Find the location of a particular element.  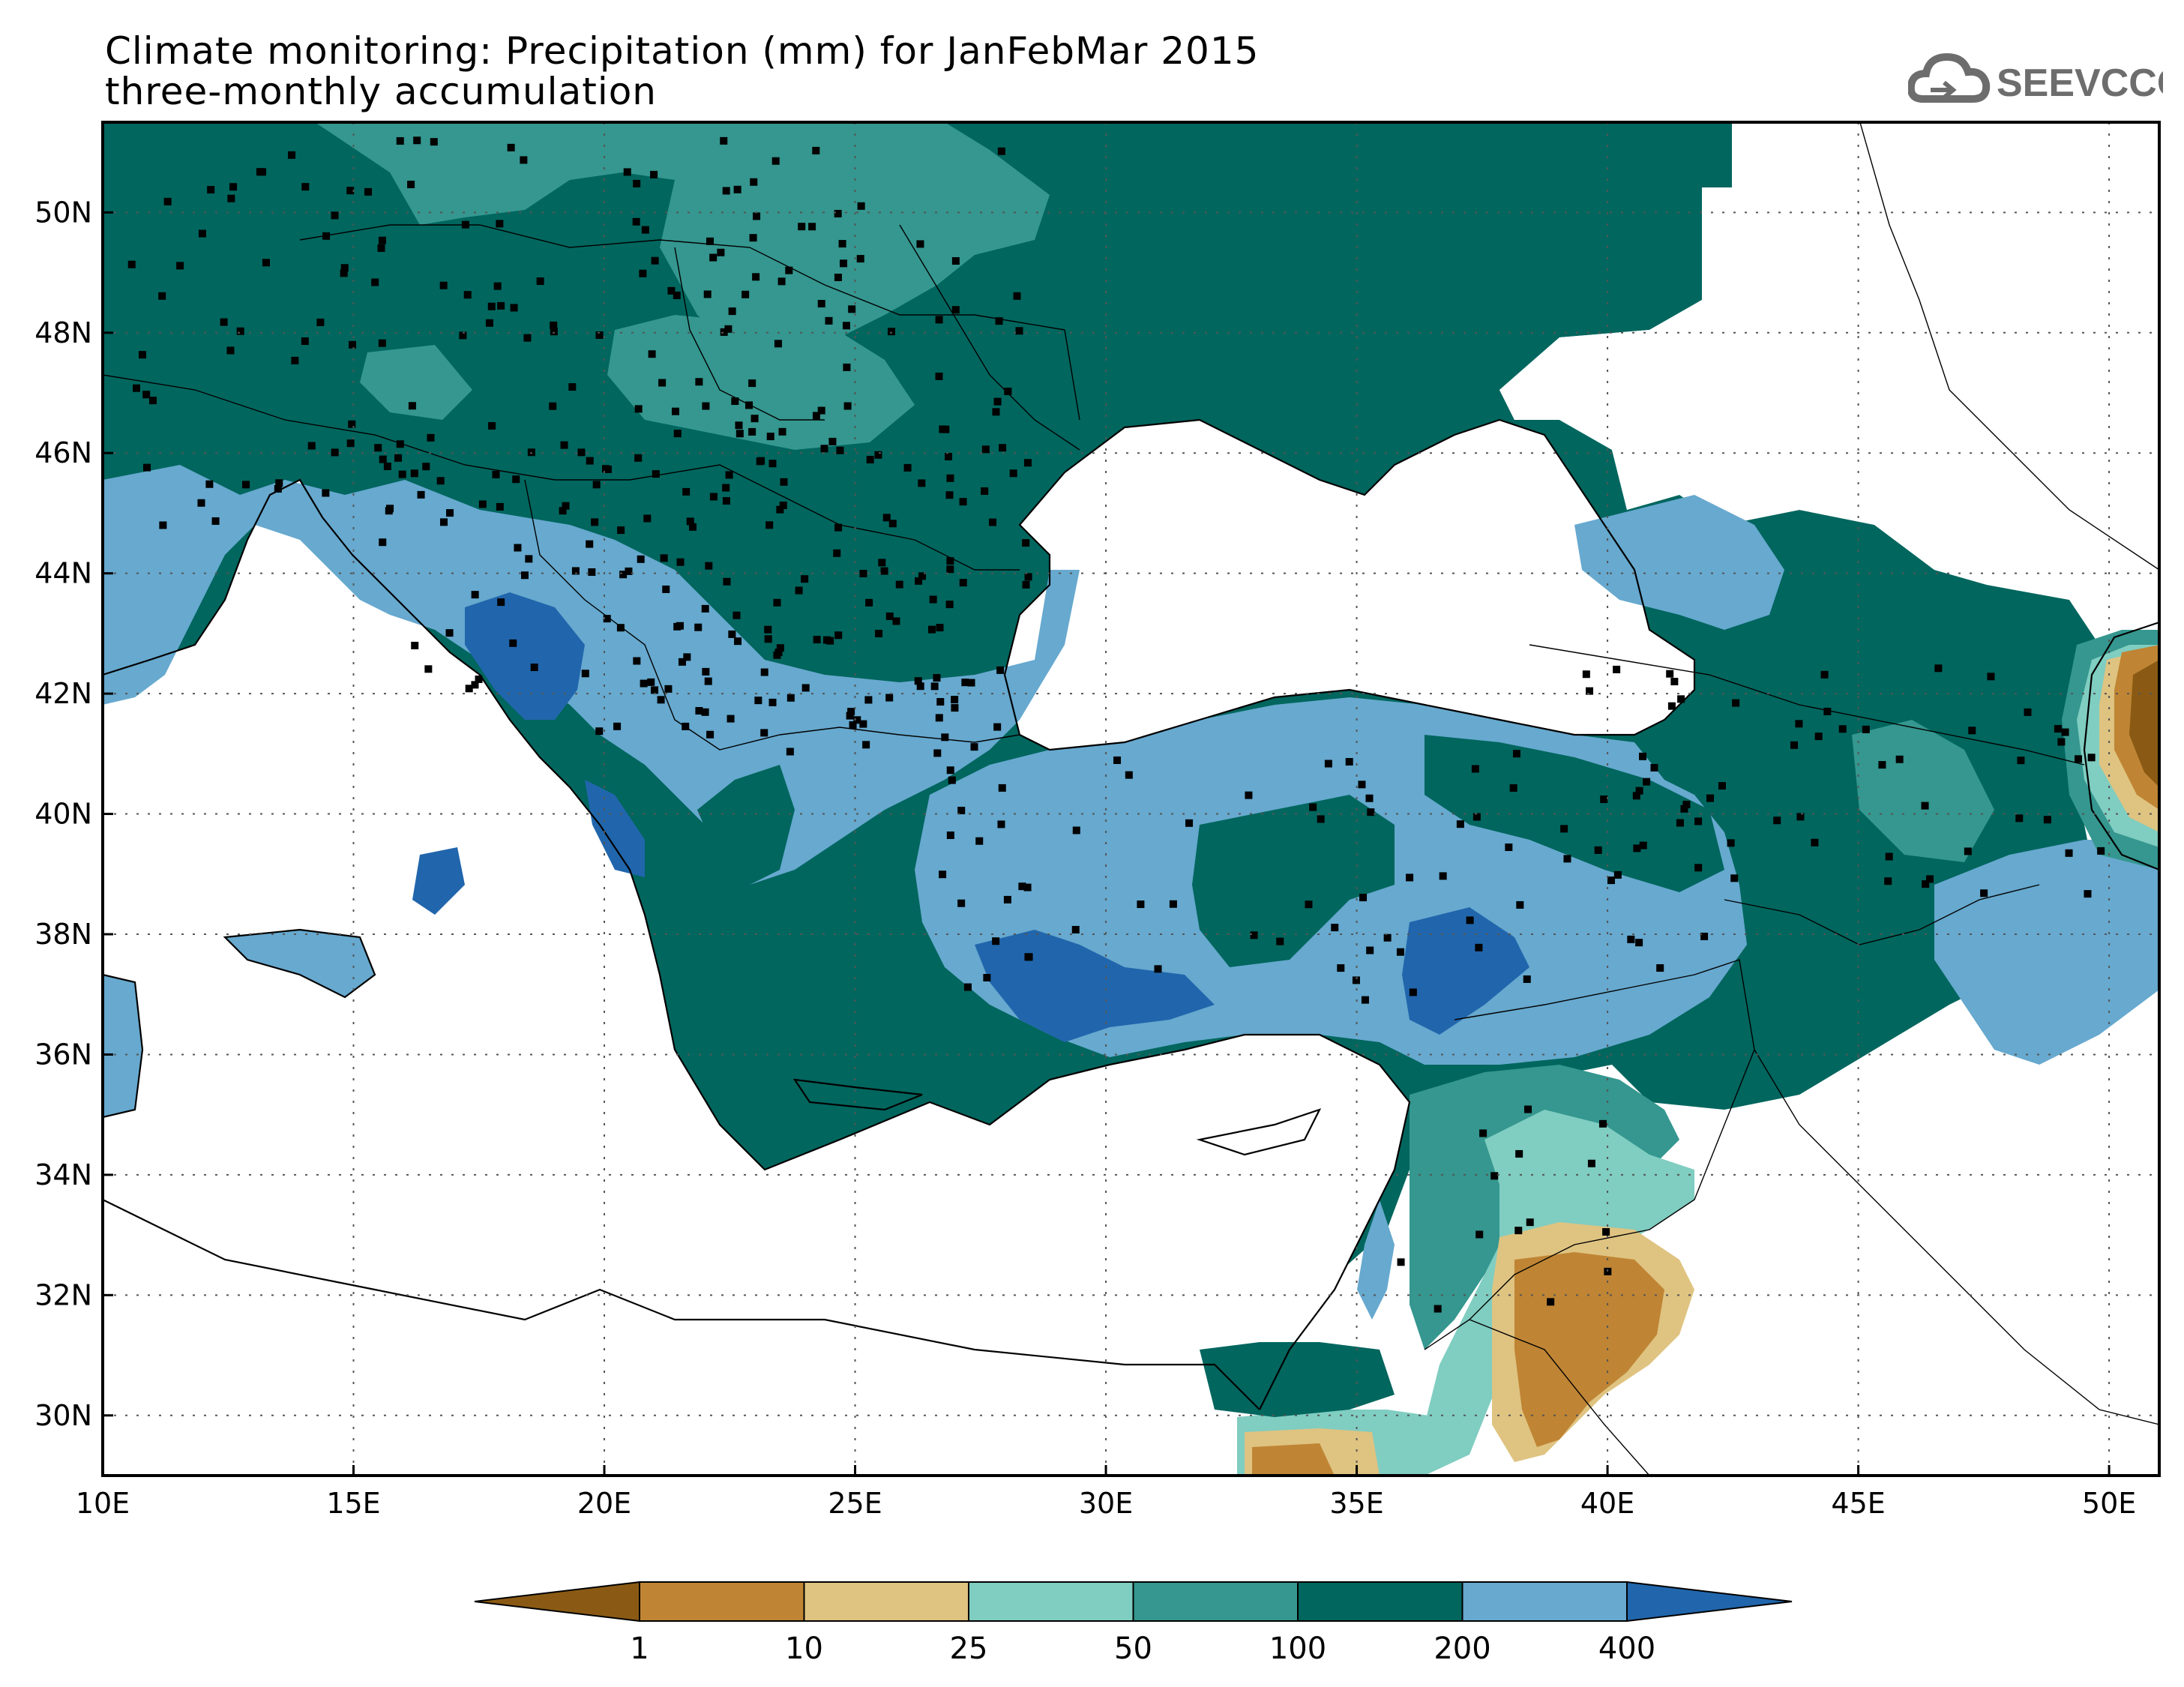

cloud-icon is located at coordinates (1949, 77).